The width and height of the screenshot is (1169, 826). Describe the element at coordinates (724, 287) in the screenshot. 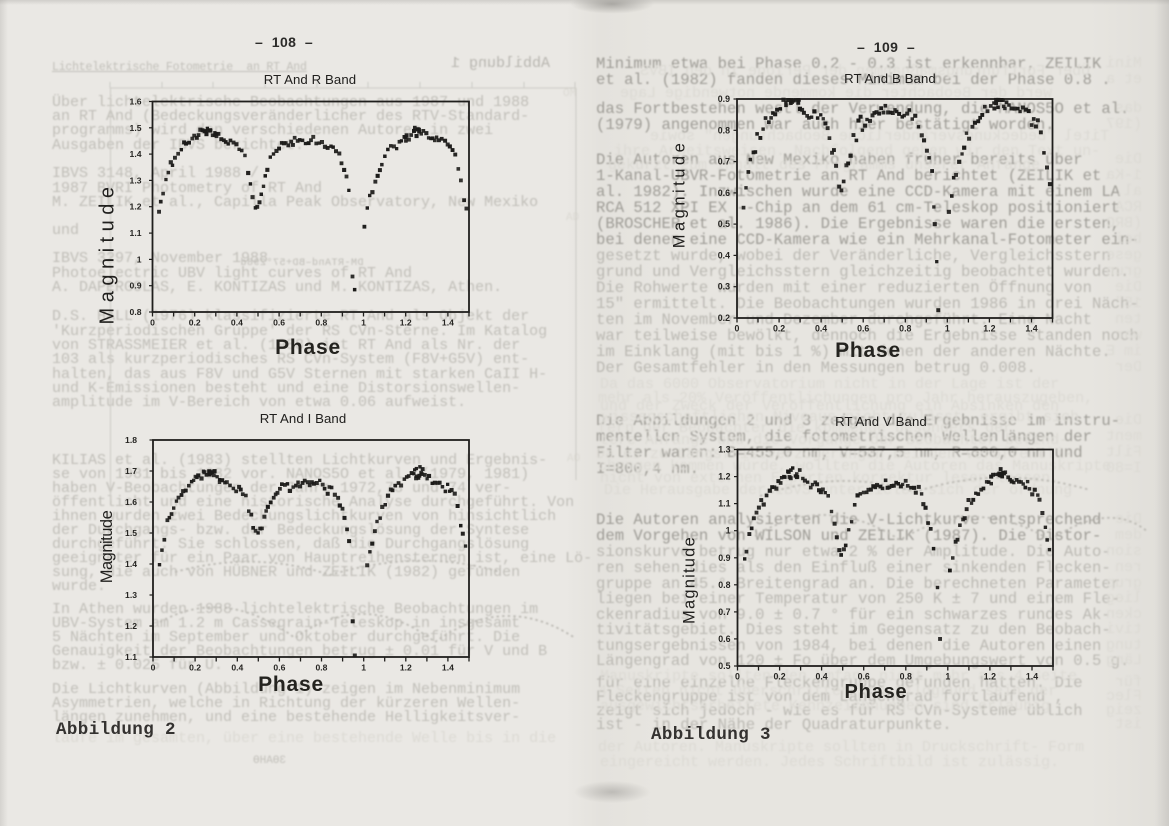

I see `svg-text: 0.3` at that location.